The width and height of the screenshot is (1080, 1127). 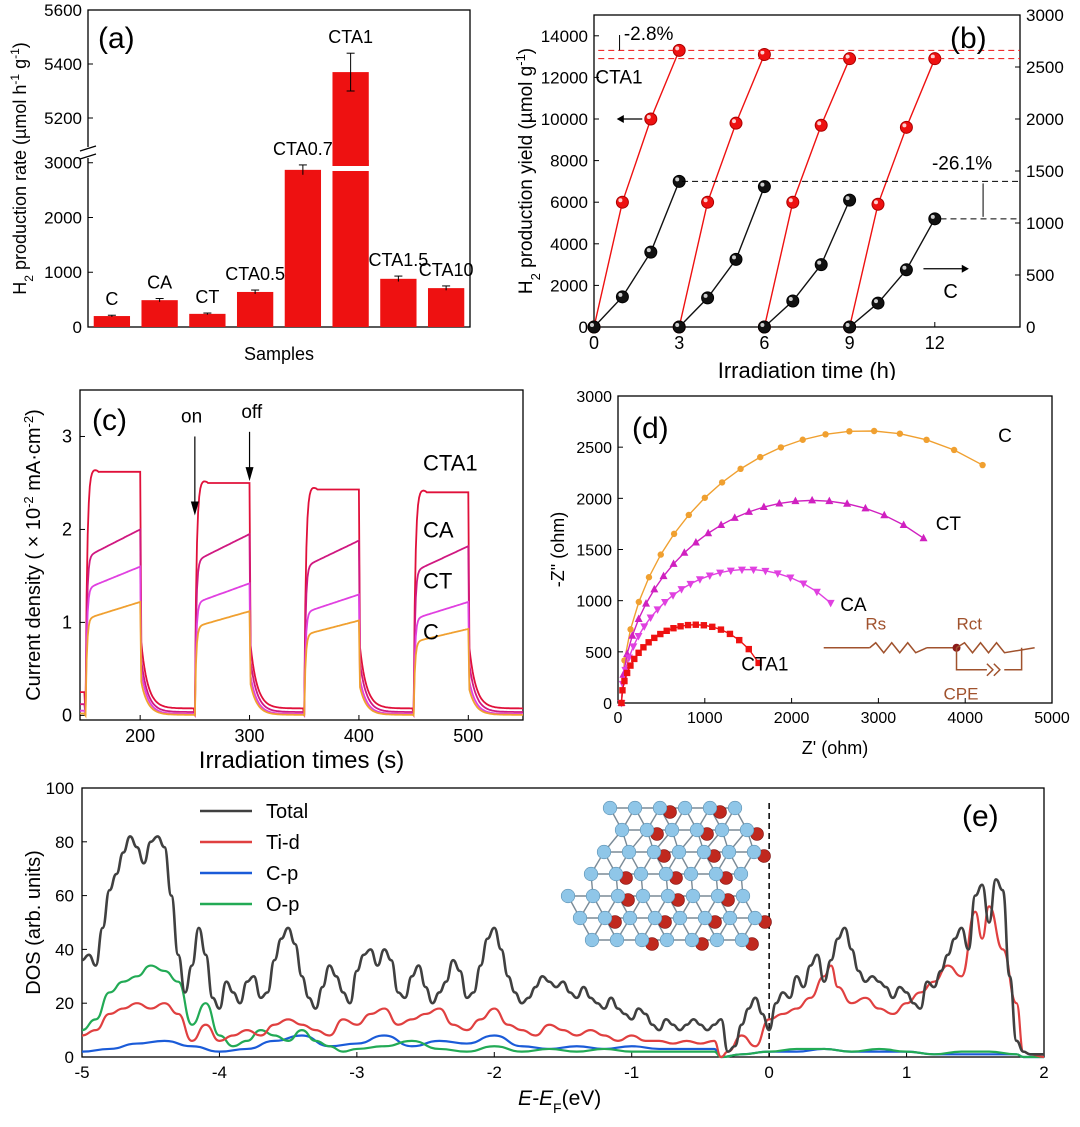 I want to click on y-axis-title: -Z" (ohm), so click(x=558, y=549).